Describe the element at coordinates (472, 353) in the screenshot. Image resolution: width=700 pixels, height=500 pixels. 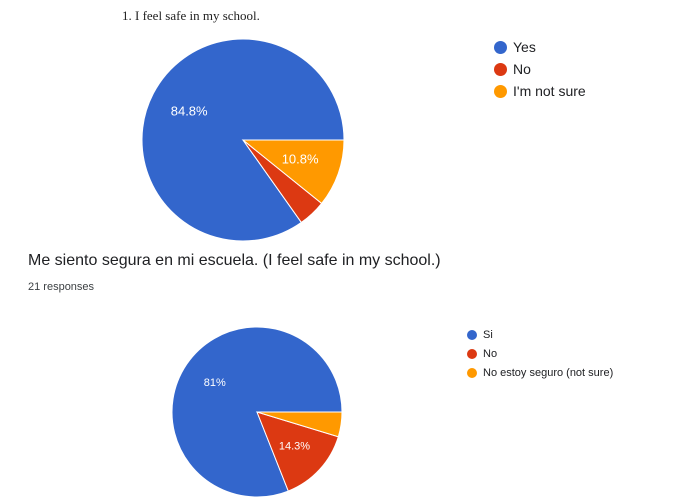
I see `legend-2-swatch-no` at that location.